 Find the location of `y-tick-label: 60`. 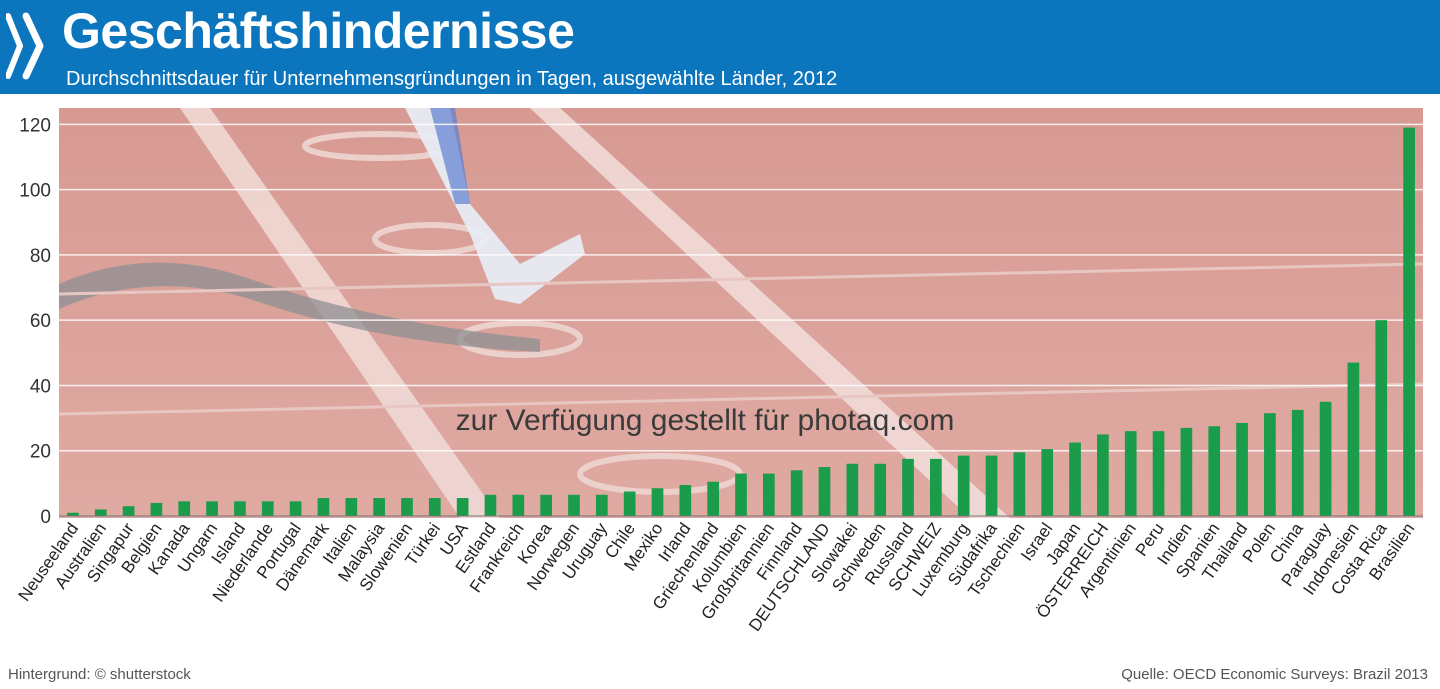

y-tick-label: 60 is located at coordinates (40, 321).